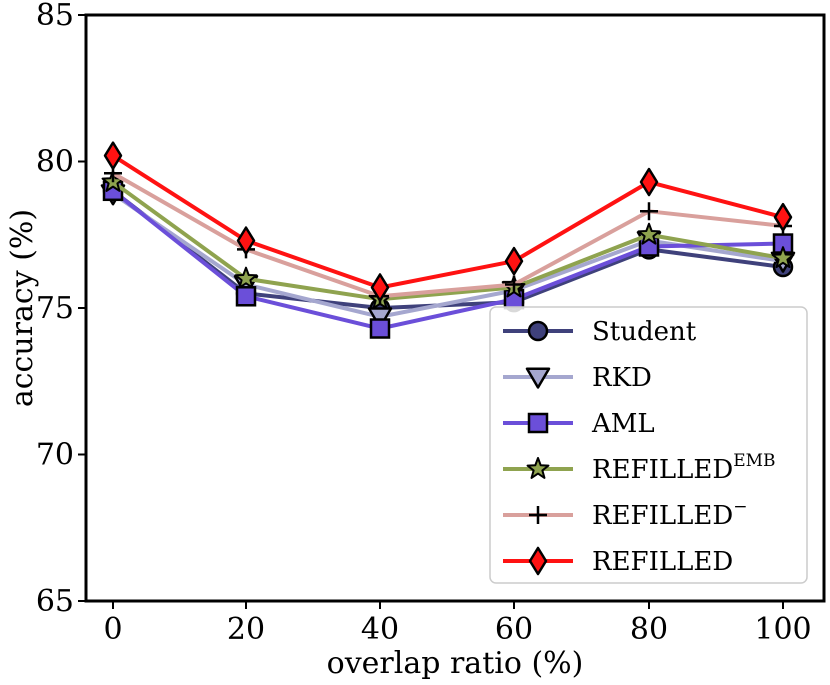 This screenshot has height=685, width=830. Describe the element at coordinates (579, 424) in the screenshot. I see `legend-entry: AML` at that location.